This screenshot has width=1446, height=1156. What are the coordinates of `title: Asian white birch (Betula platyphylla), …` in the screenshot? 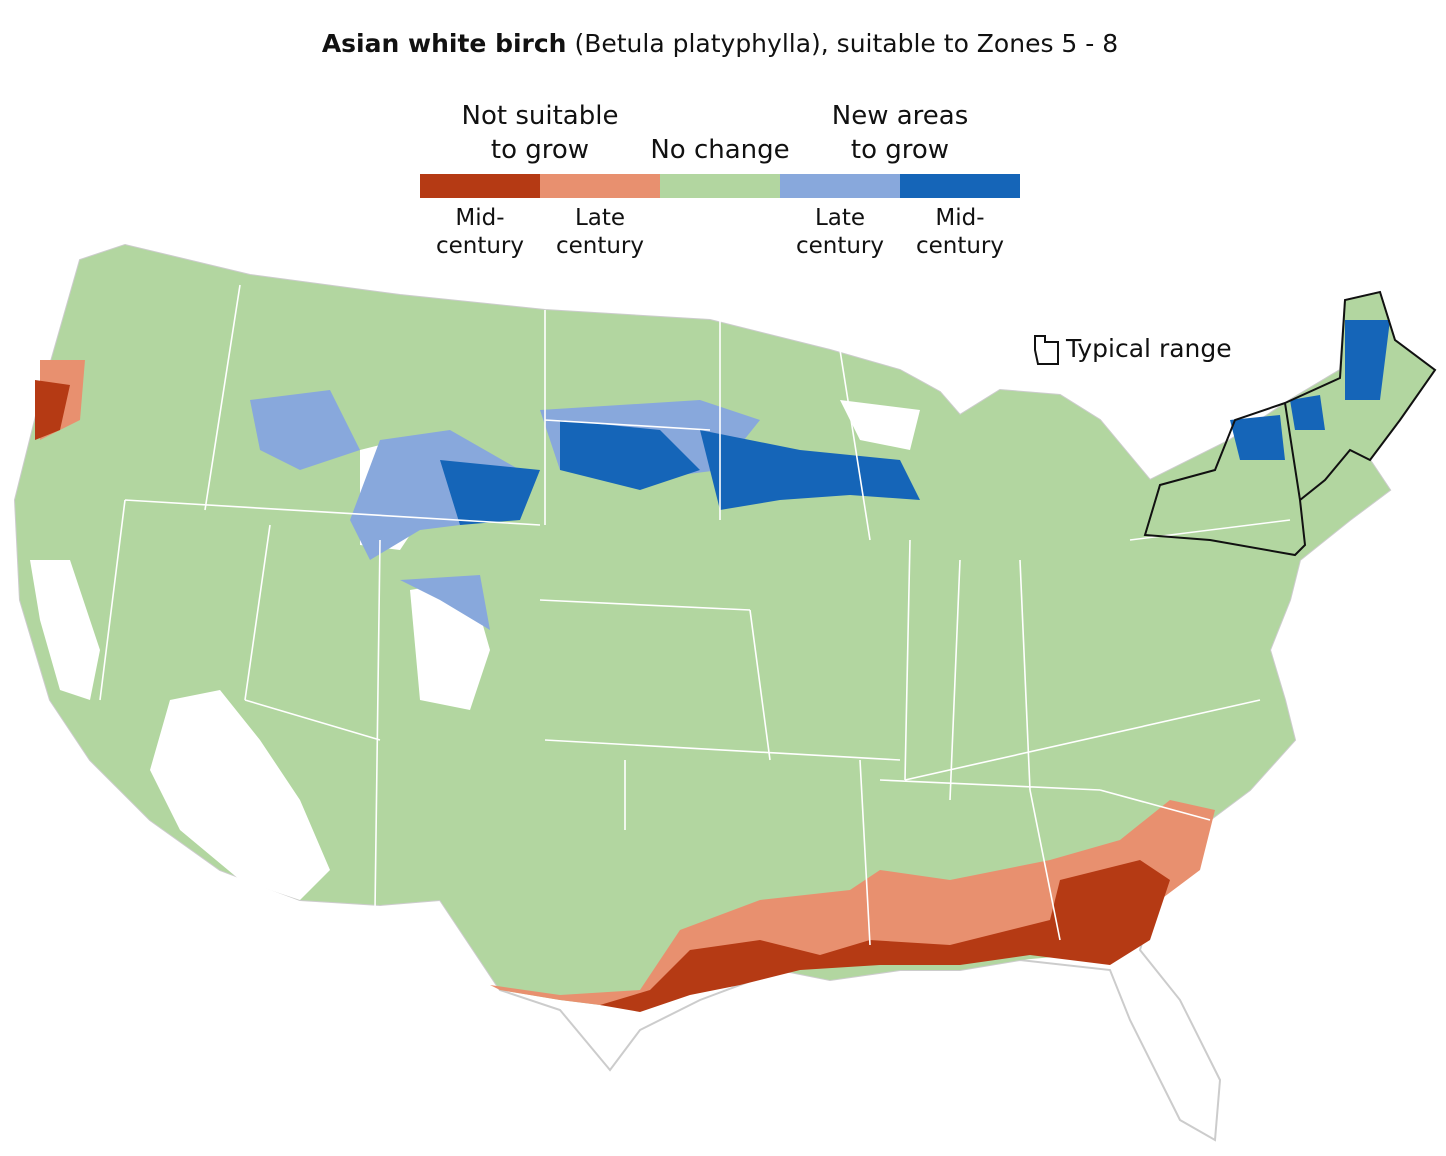 It's located at (720, 43).